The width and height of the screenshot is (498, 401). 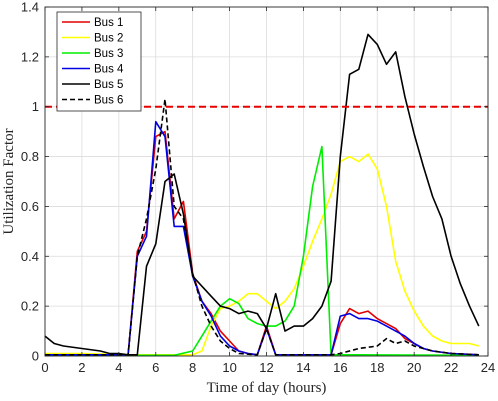 I want to click on x-tick-label: 16, so click(x=340, y=367).